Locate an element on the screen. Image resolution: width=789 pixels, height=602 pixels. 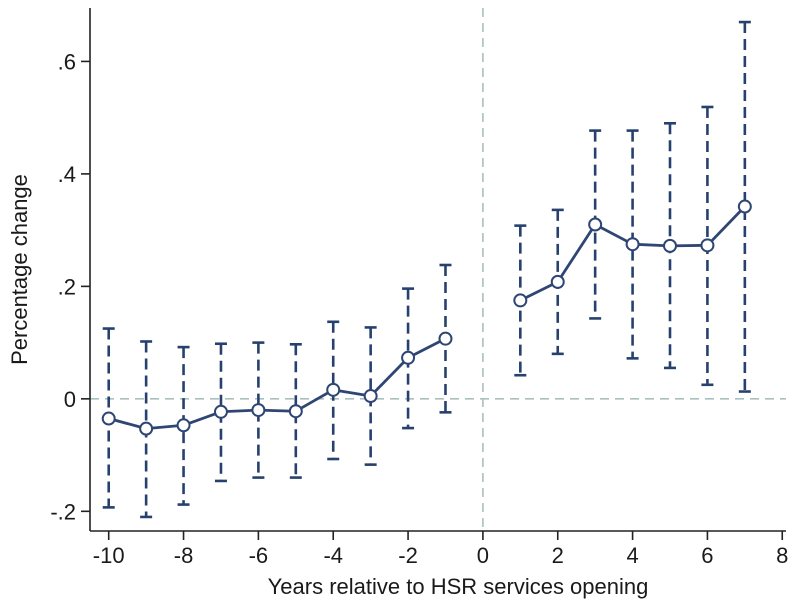
x-tick-label: 0 is located at coordinates (483, 555).